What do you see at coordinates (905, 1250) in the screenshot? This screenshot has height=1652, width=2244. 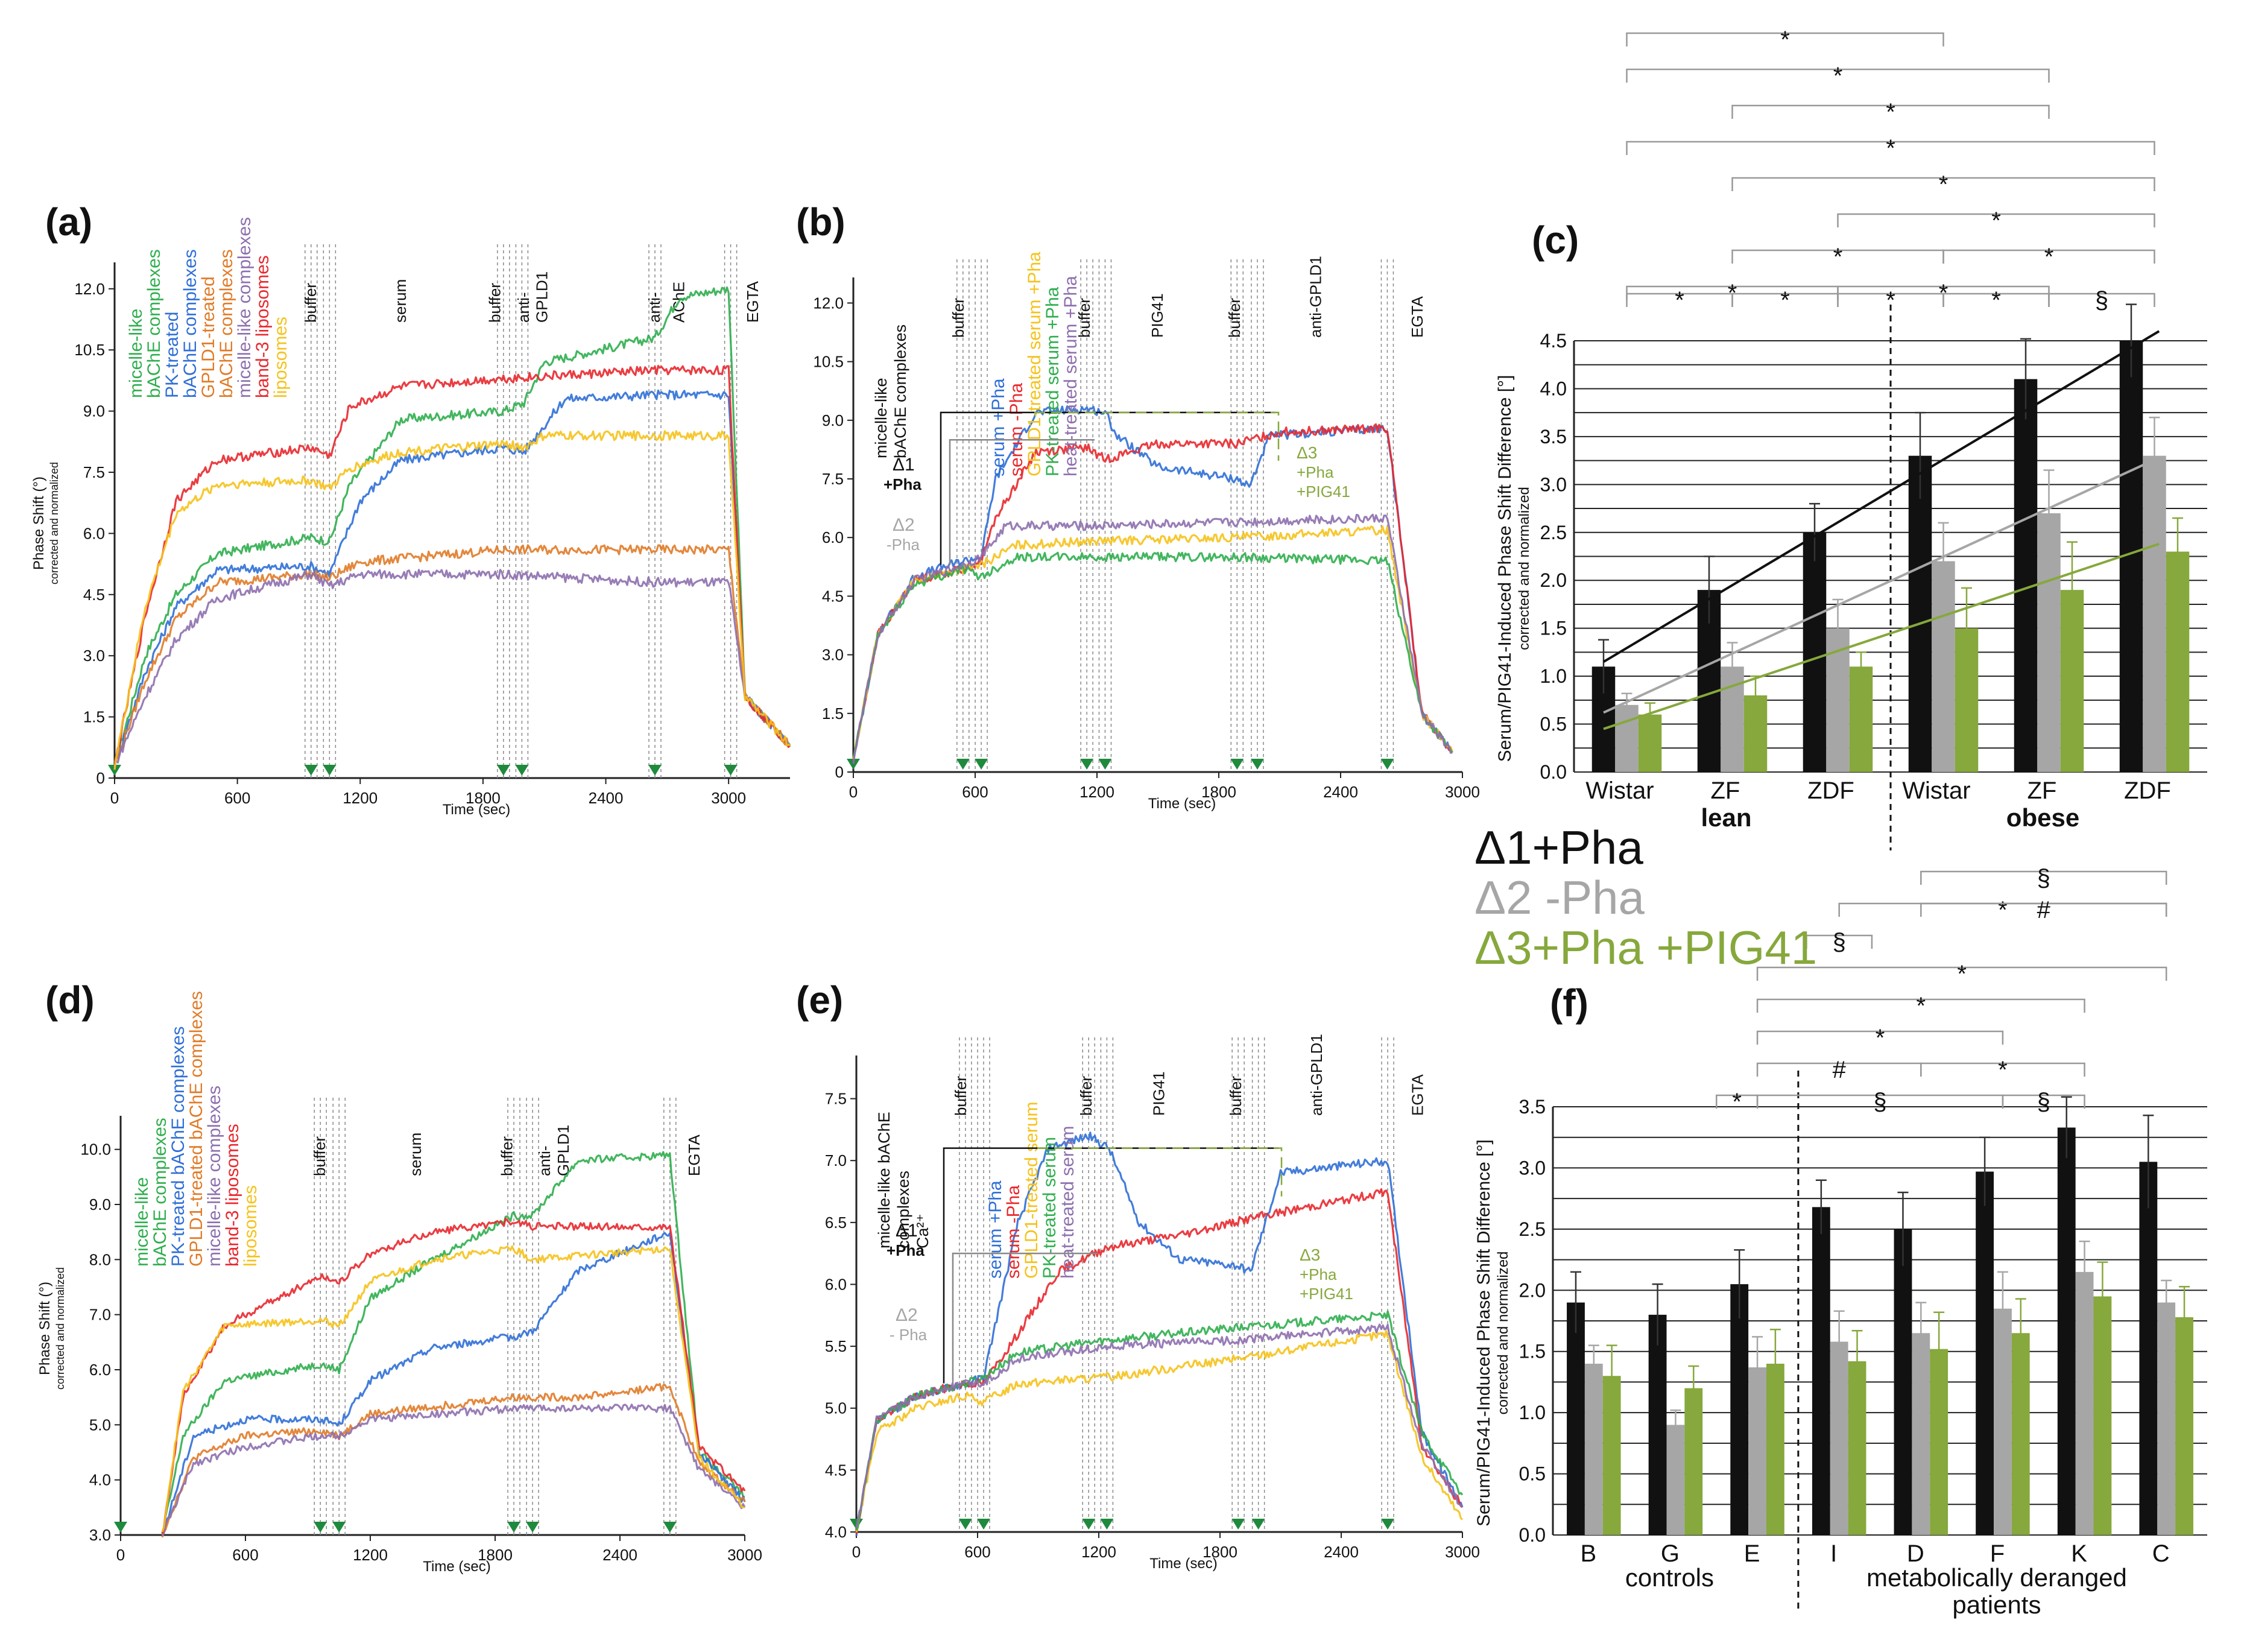 I see `delta1-sub: +Pha` at bounding box center [905, 1250].